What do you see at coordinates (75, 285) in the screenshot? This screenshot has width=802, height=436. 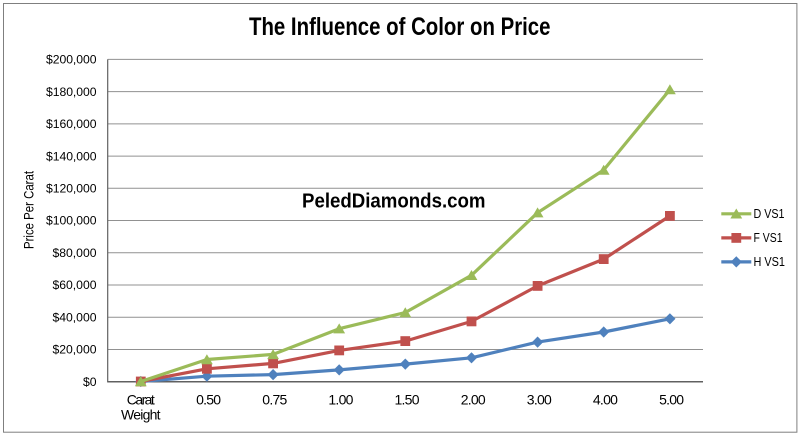 I see `svg-text: $60,000` at bounding box center [75, 285].